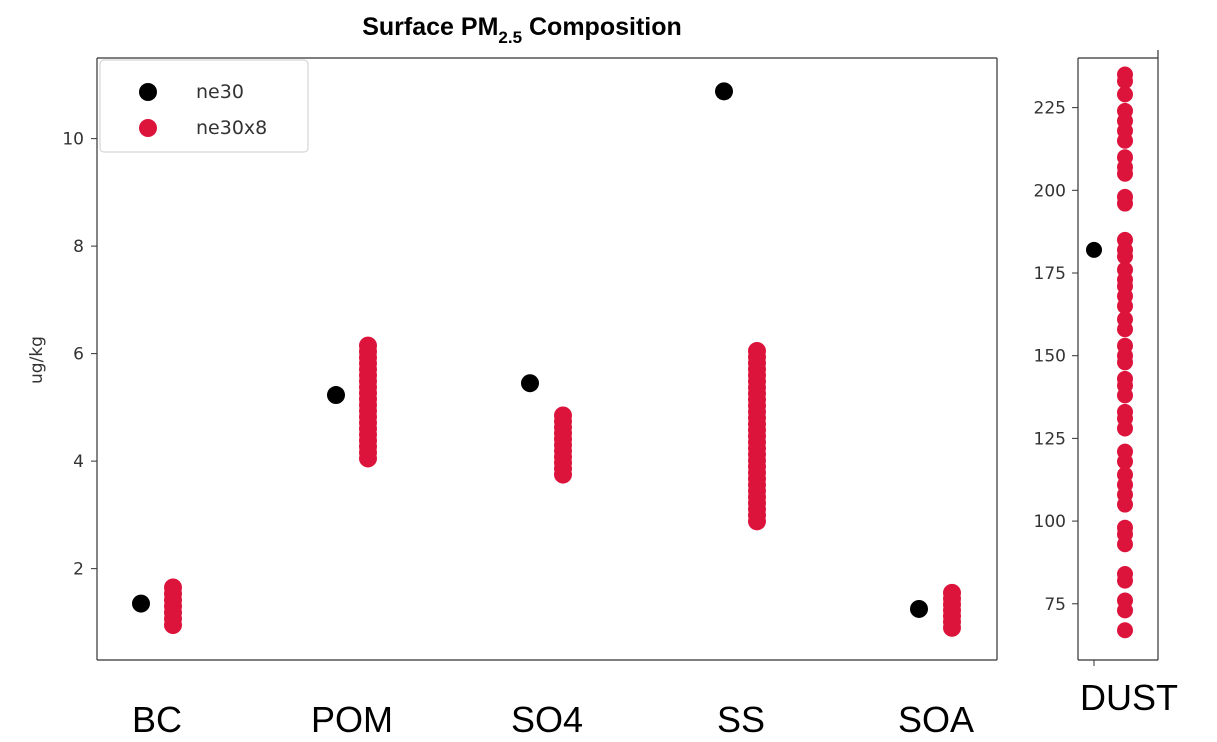 Image resolution: width=1217 pixels, height=742 pixels. I want to click on point-ne30x8-bc, so click(173, 625).